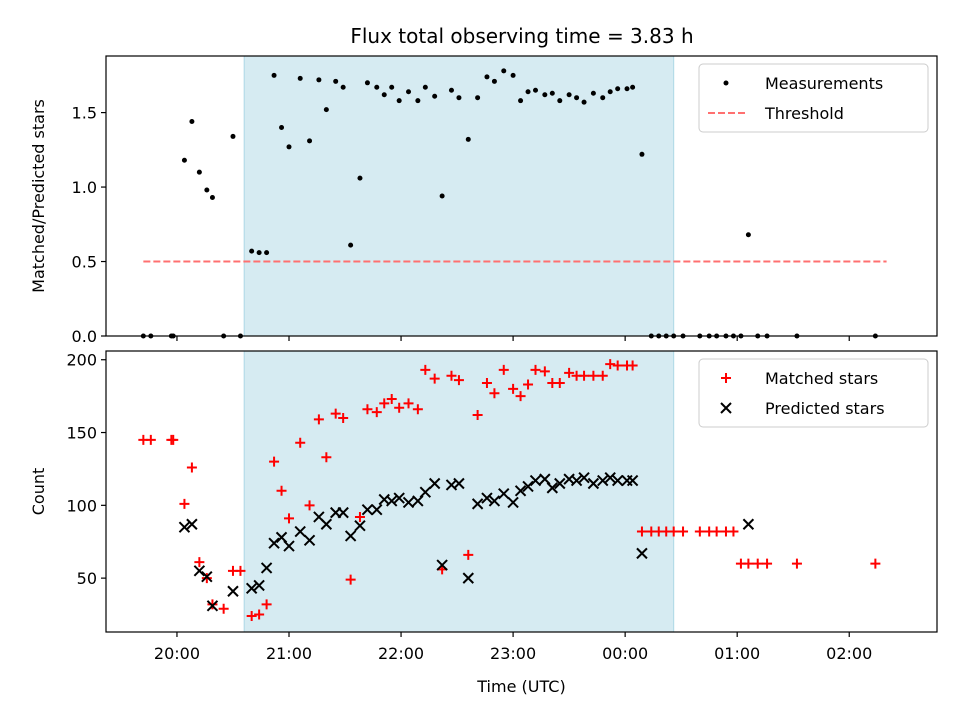 This screenshot has height=720, width=960. What do you see at coordinates (38, 196) in the screenshot?
I see `top-y-axis-label: Matched/Predicted stars` at bounding box center [38, 196].